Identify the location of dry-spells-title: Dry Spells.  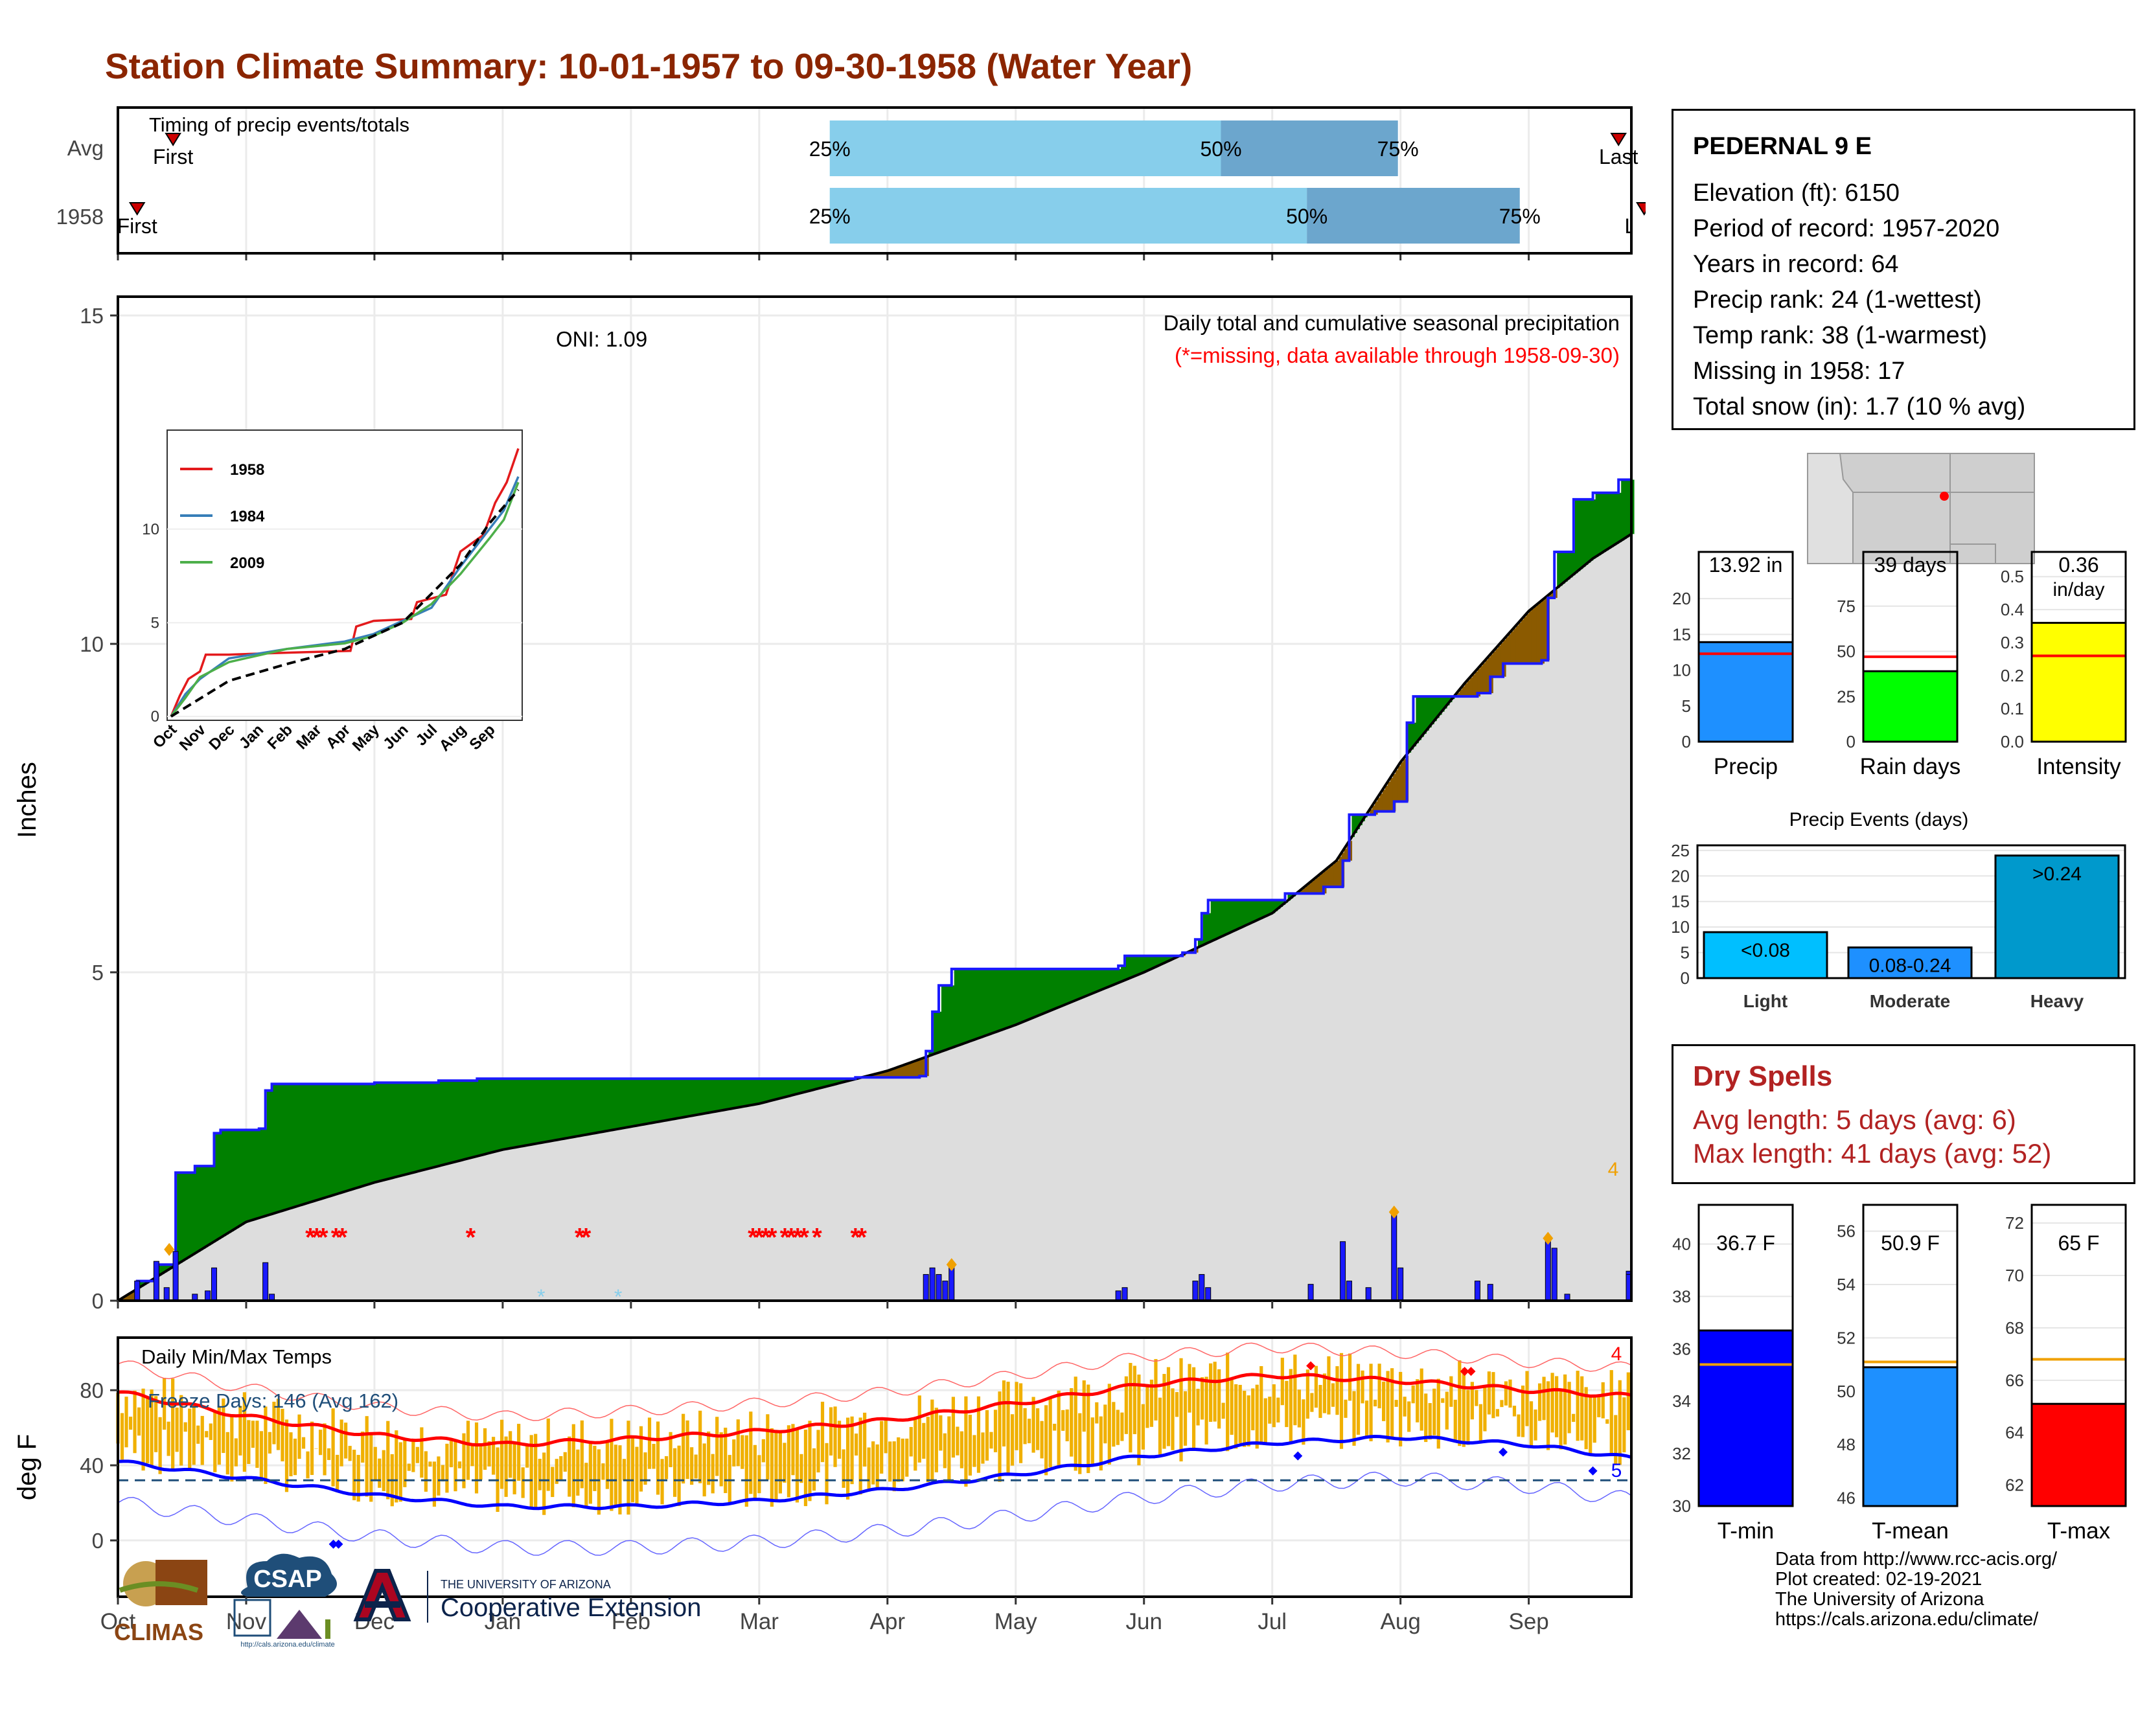
(1762, 1076).